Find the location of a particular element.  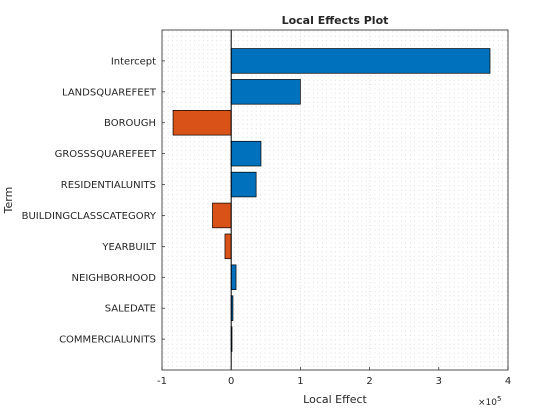

bar-residentialunits is located at coordinates (243, 184).